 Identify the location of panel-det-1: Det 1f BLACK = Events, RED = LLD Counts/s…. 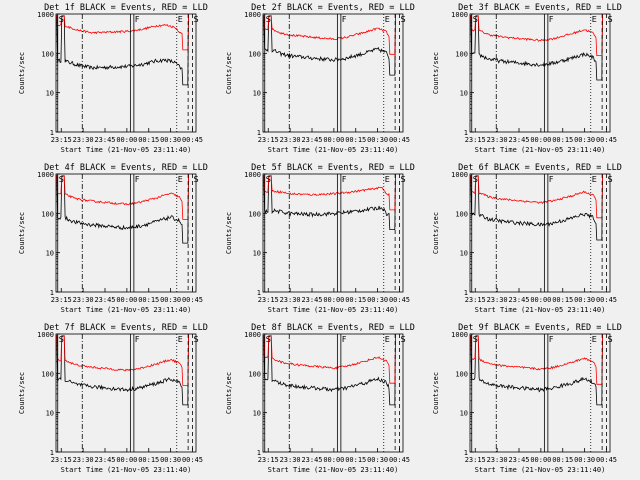
(113, 78).